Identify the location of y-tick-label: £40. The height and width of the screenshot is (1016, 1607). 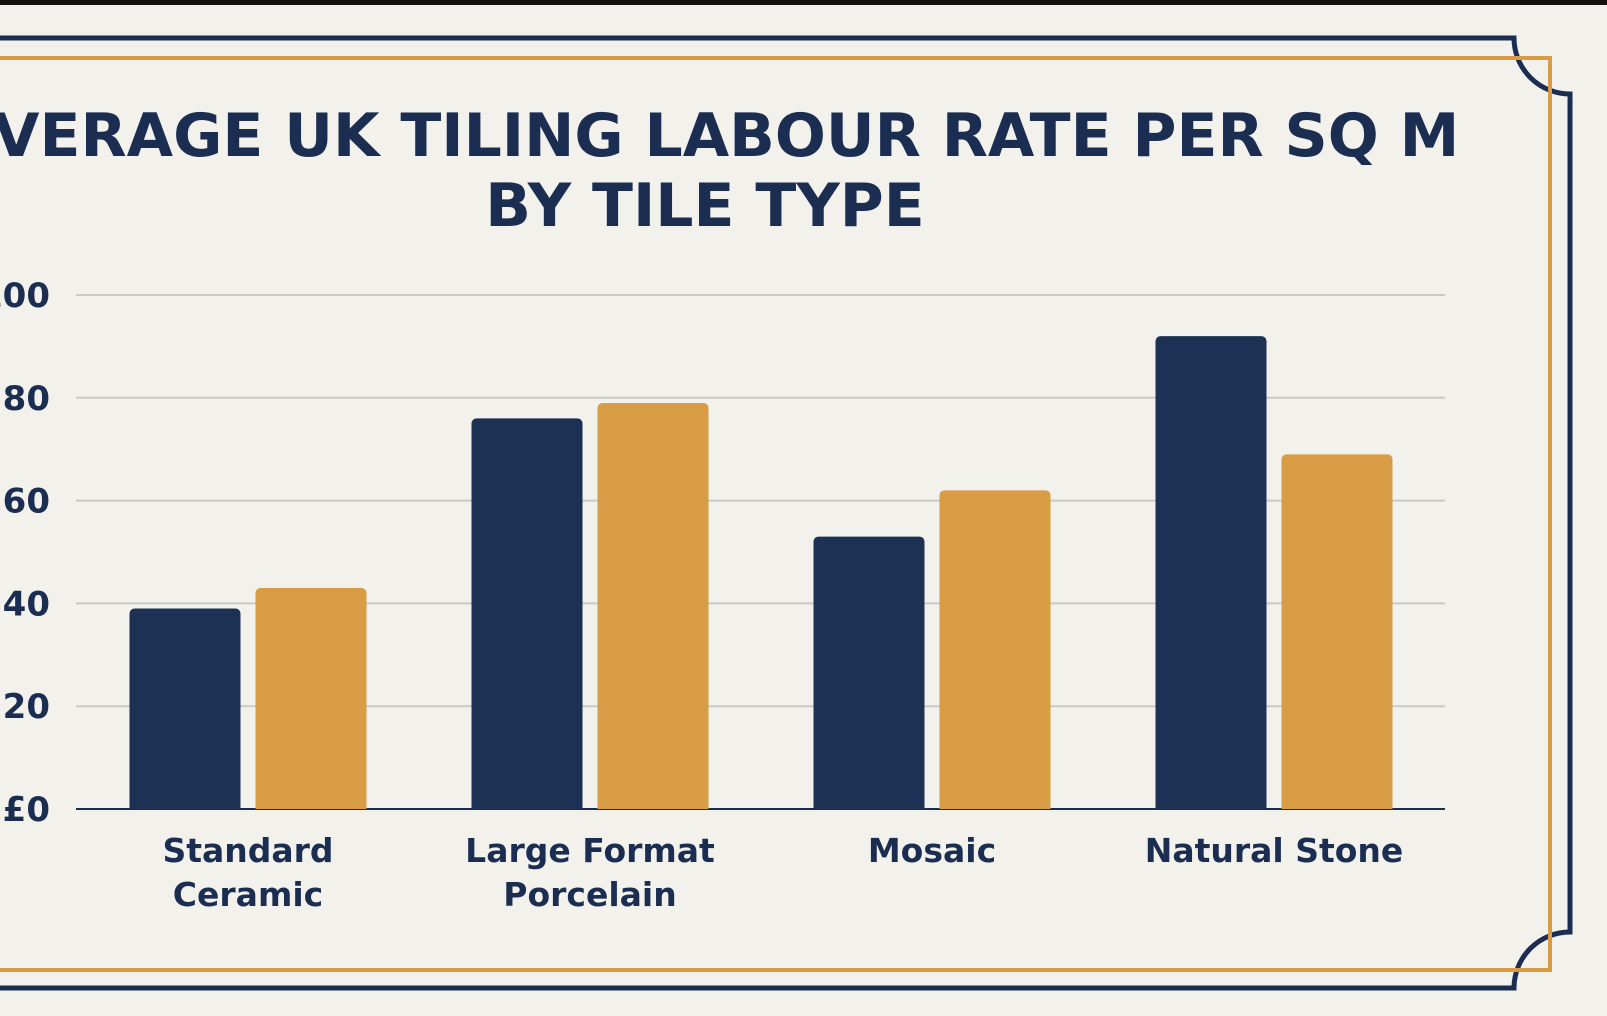
(25, 604).